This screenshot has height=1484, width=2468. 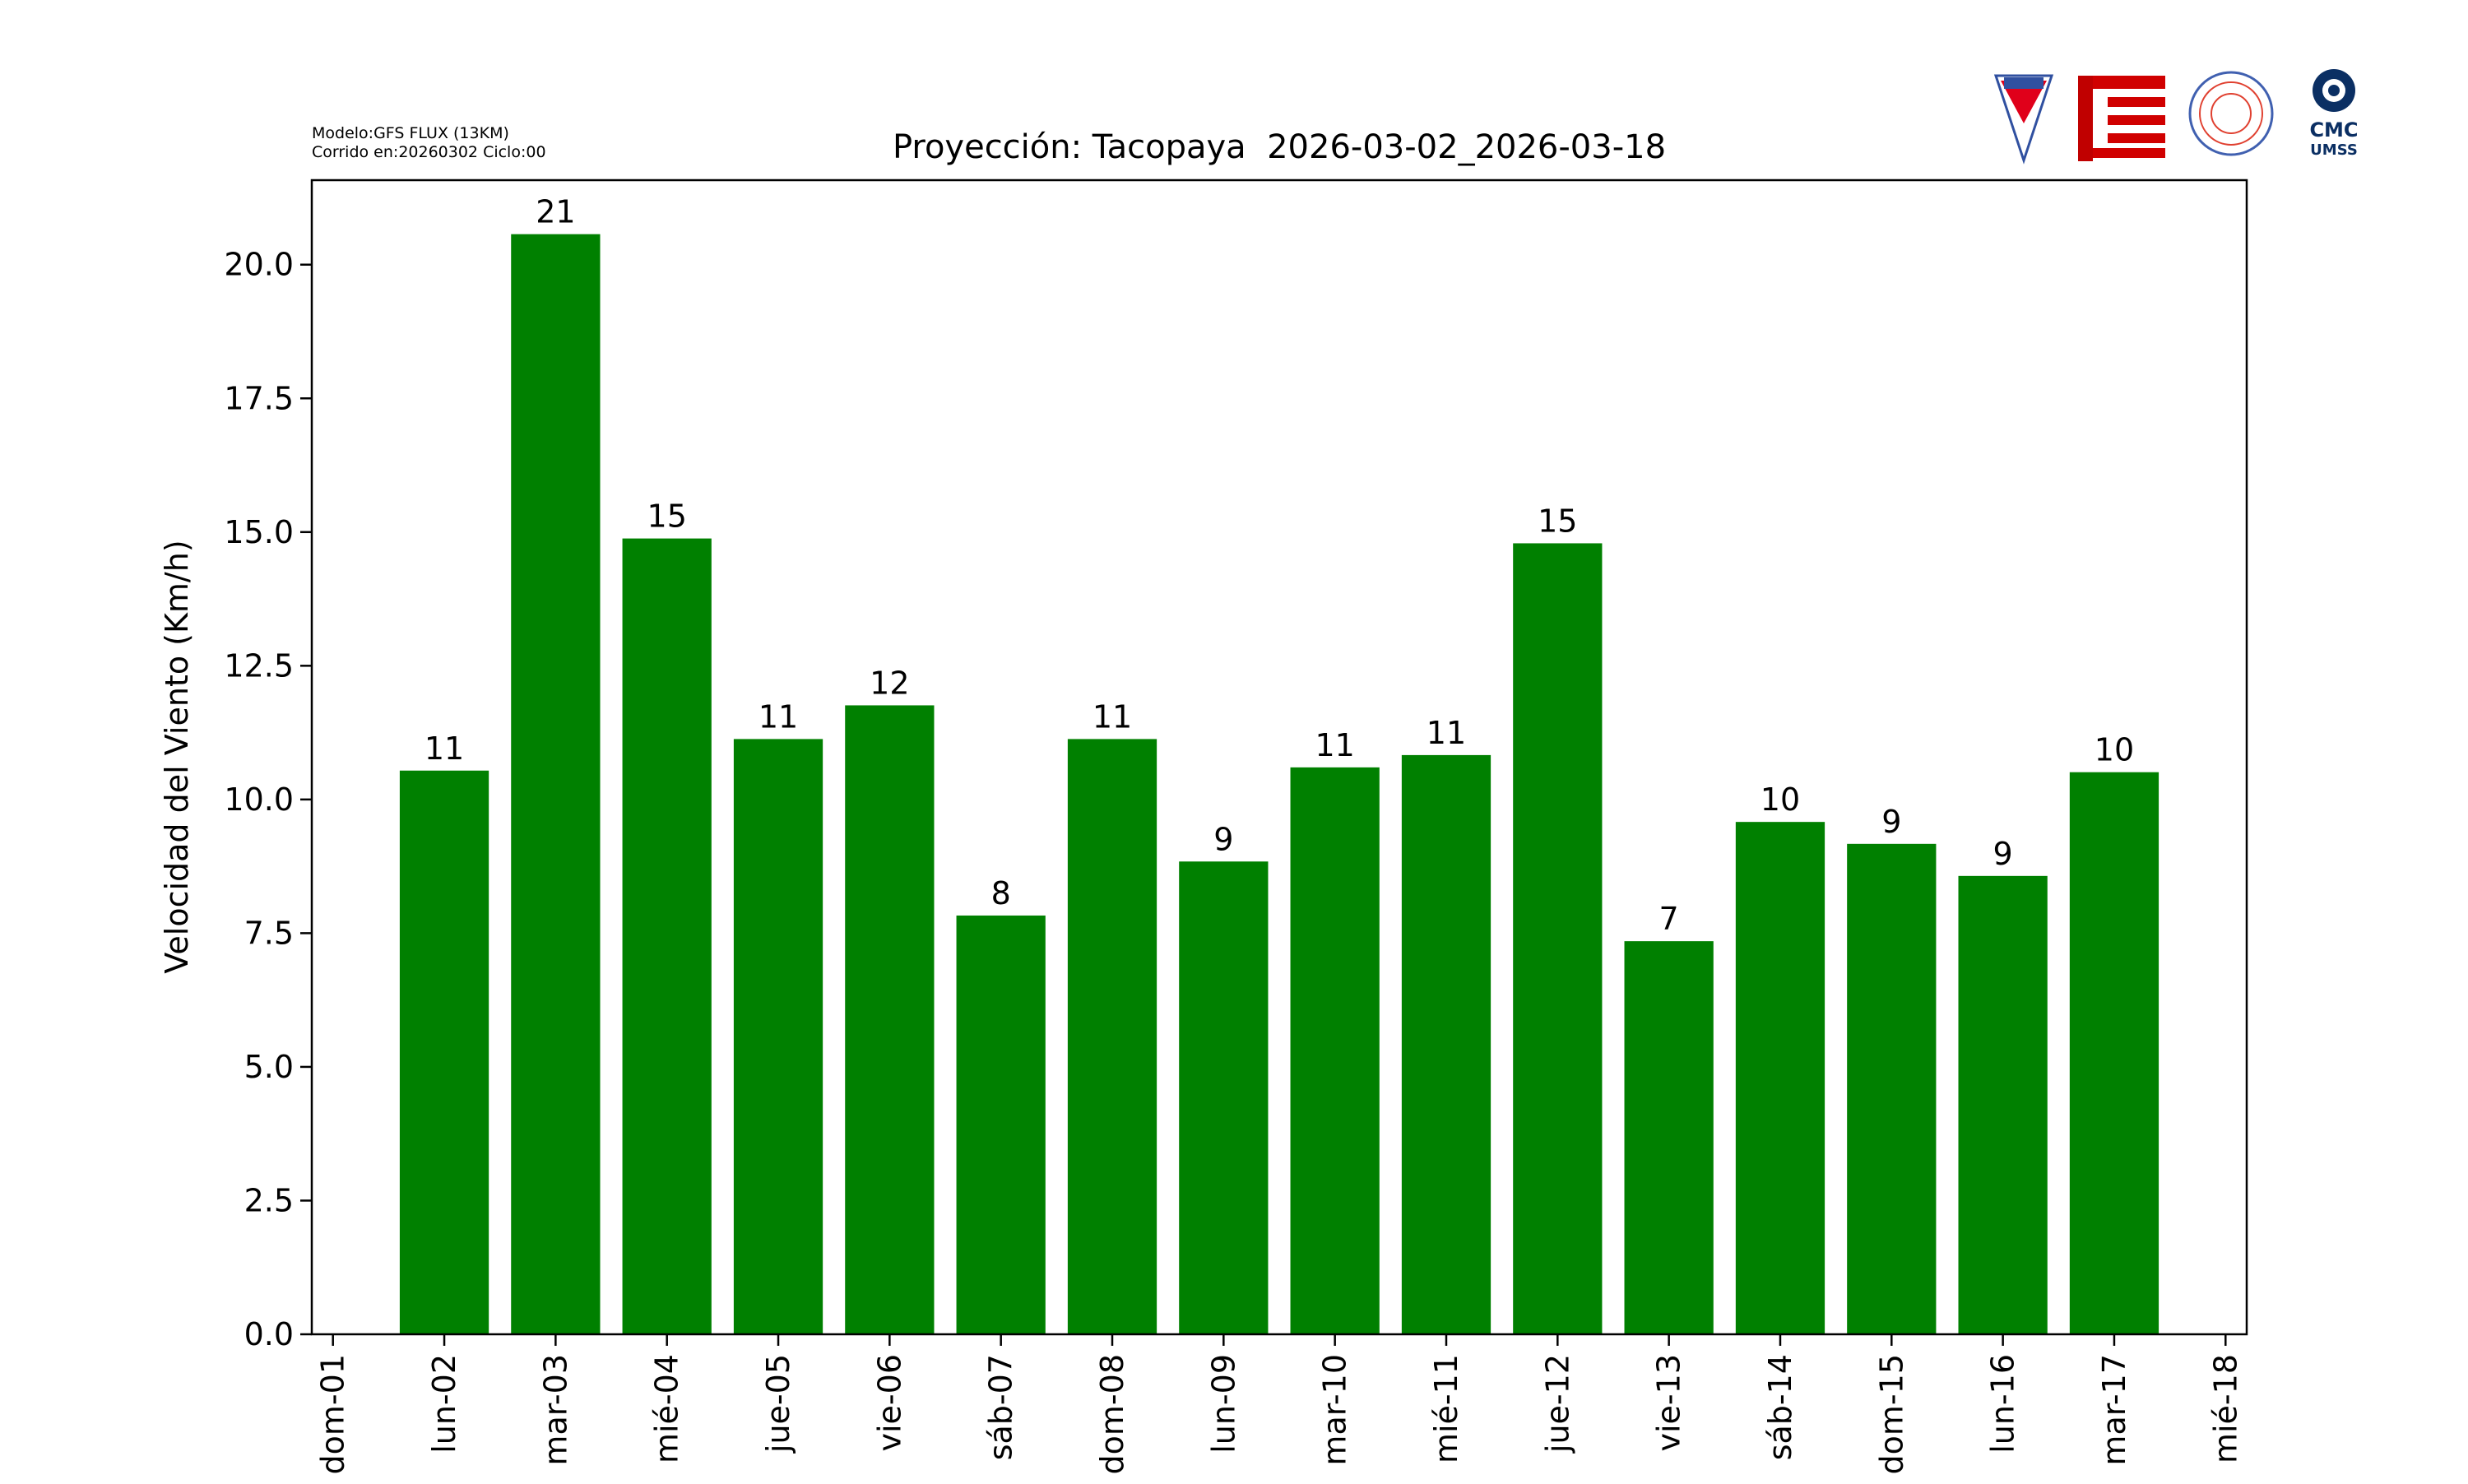 What do you see at coordinates (555, 212) in the screenshot?
I see `data-label: 21` at bounding box center [555, 212].